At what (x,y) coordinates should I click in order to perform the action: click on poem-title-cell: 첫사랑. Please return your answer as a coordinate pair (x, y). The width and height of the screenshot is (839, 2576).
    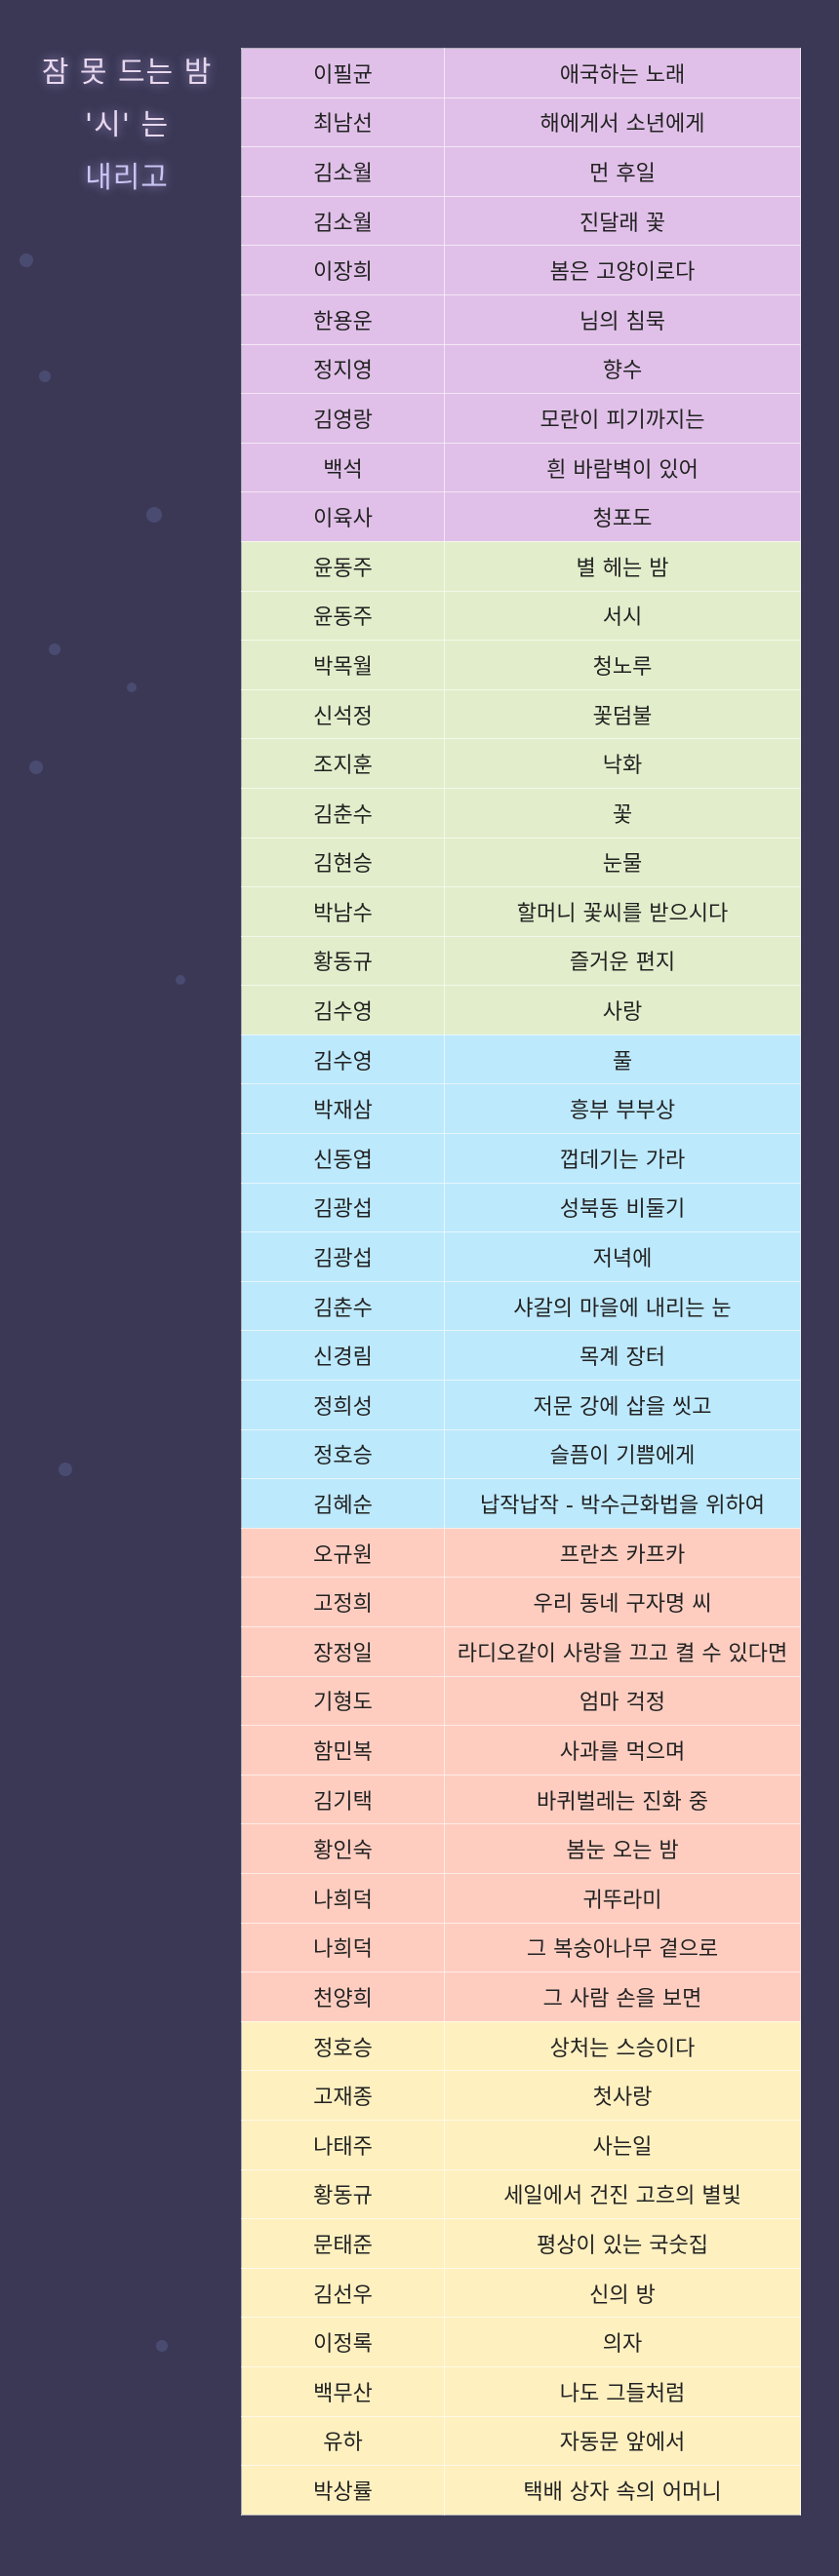
    Looking at the image, I should click on (623, 2095).